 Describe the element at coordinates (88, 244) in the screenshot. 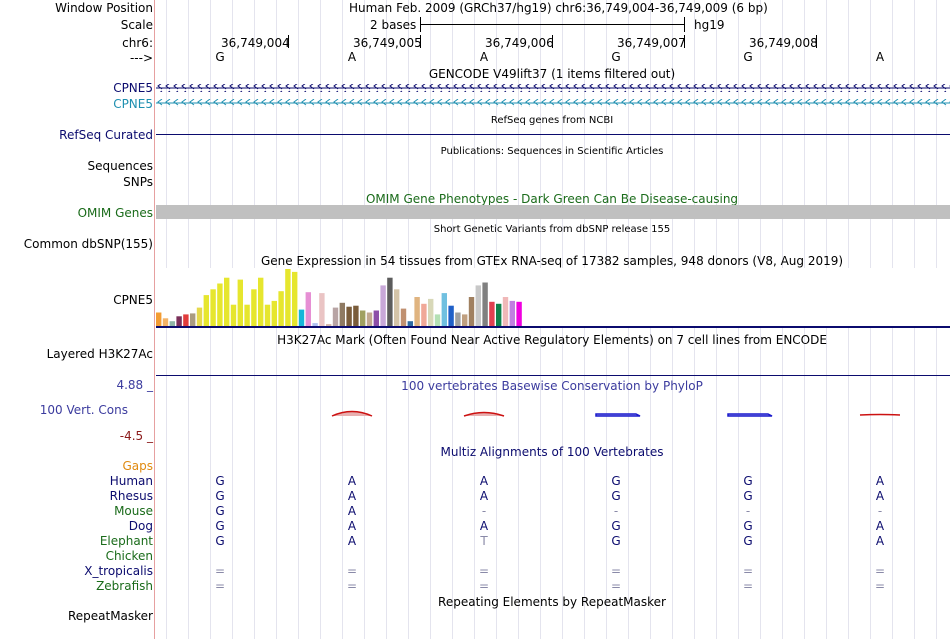

I see `dbsnp-track-label: Common dbSNP(155)` at that location.